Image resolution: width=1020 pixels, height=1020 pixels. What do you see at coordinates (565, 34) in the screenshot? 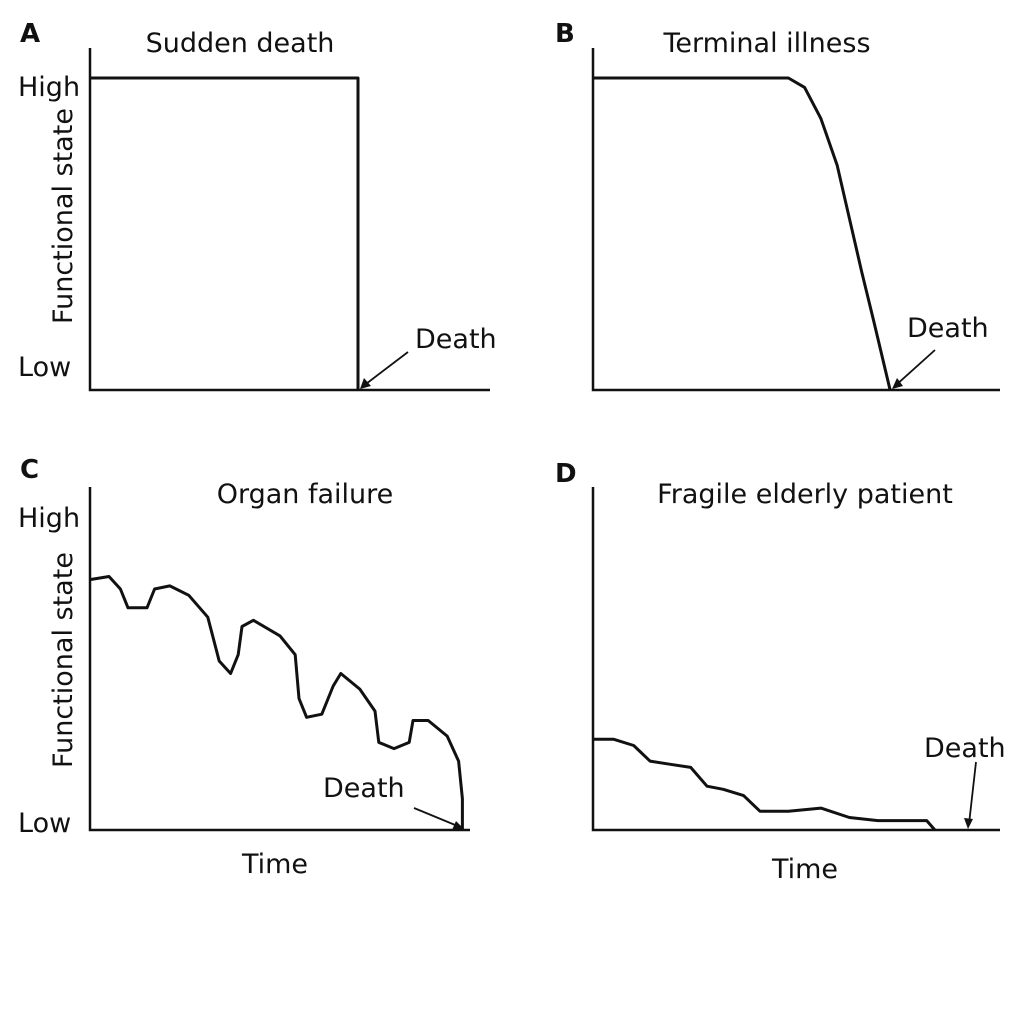
I see `panel-letter: B` at bounding box center [565, 34].